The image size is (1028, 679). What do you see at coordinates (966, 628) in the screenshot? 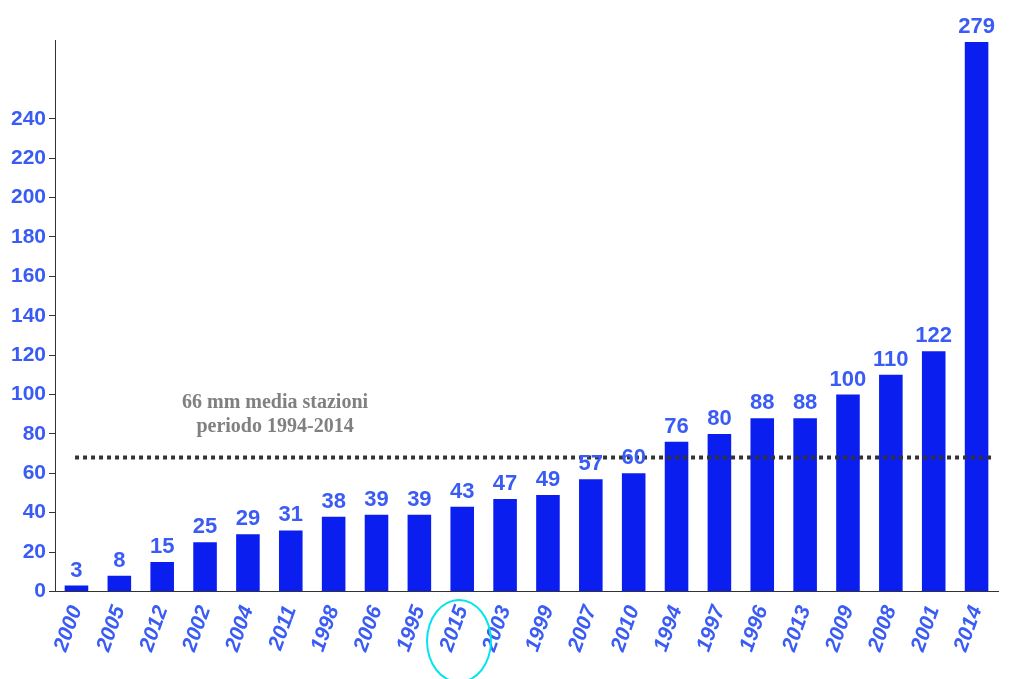
I see `x-tick-label: 2014` at bounding box center [966, 628].